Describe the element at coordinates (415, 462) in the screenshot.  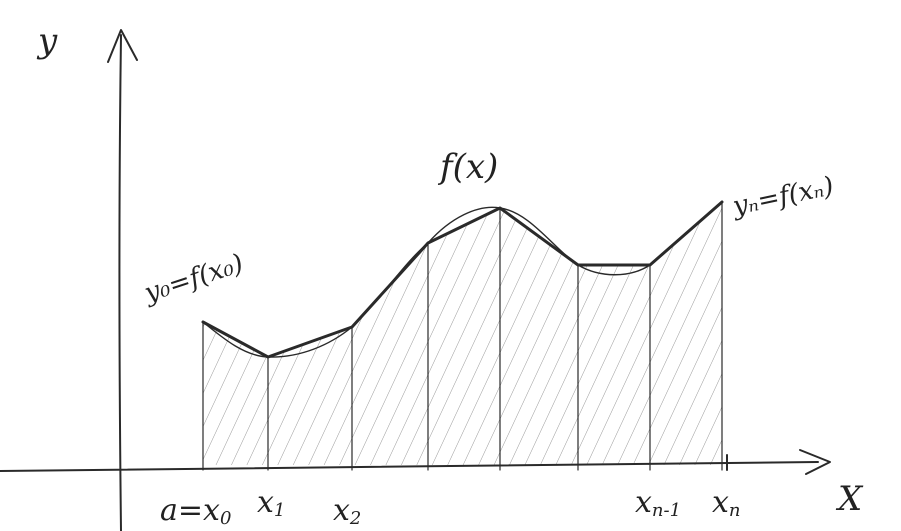
I see `x-axis` at that location.